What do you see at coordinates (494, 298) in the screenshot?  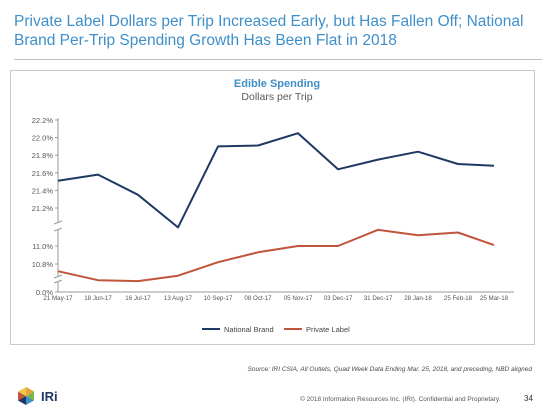 I see `x-tick-label: 25 Mar-18` at bounding box center [494, 298].